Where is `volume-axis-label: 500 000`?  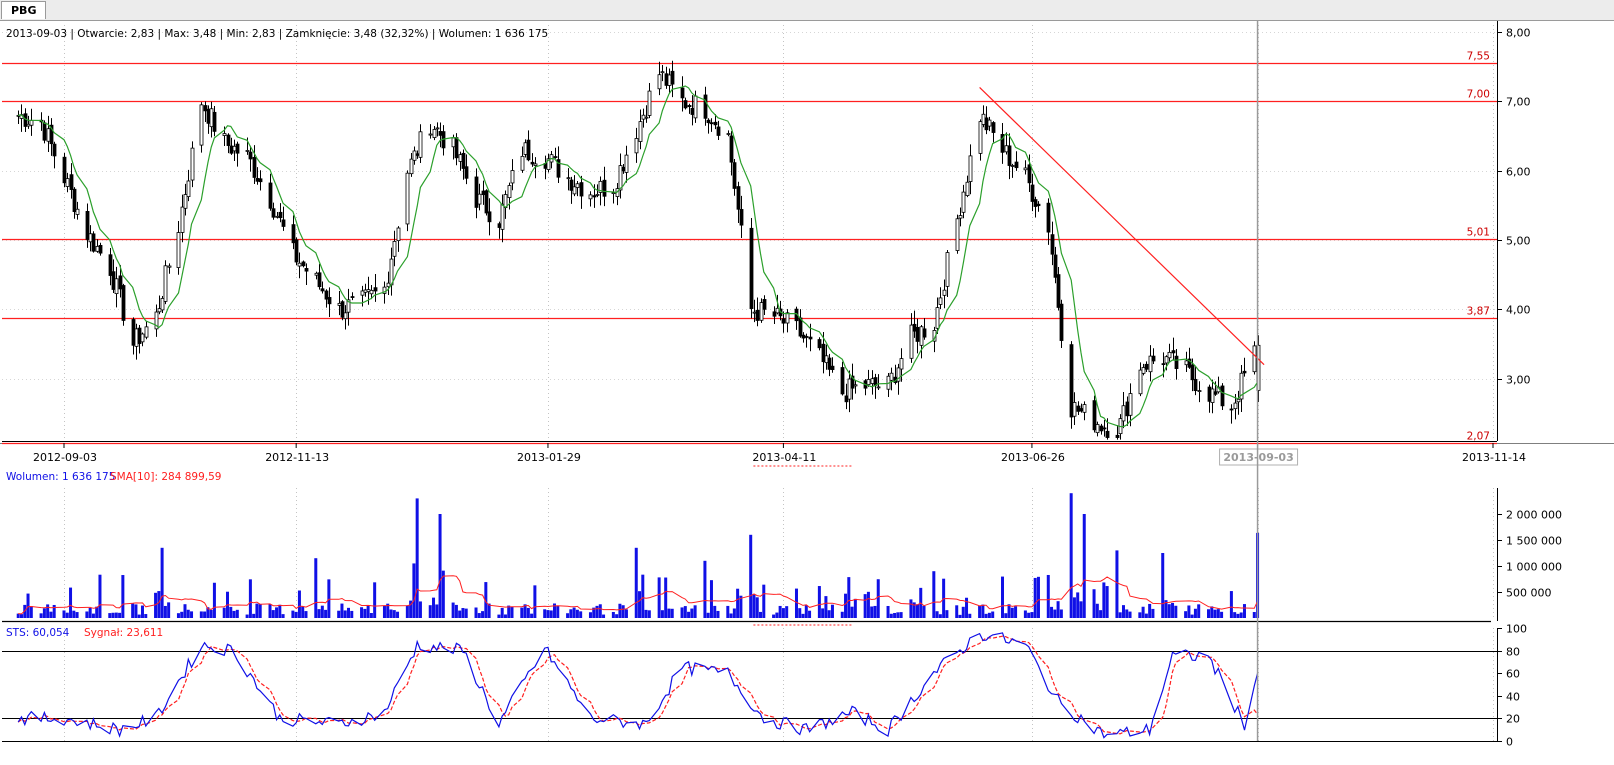
volume-axis-label: 500 000 is located at coordinates (1529, 593).